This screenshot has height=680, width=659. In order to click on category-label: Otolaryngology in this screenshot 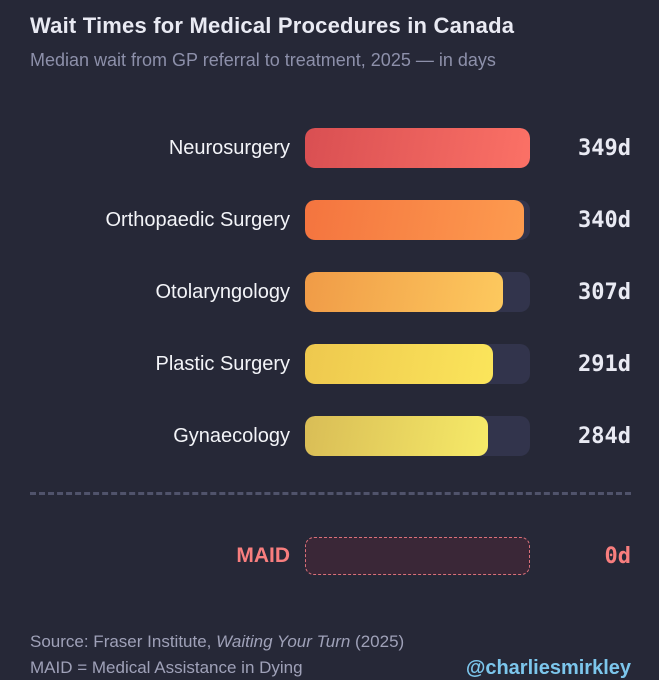, I will do `click(222, 291)`.